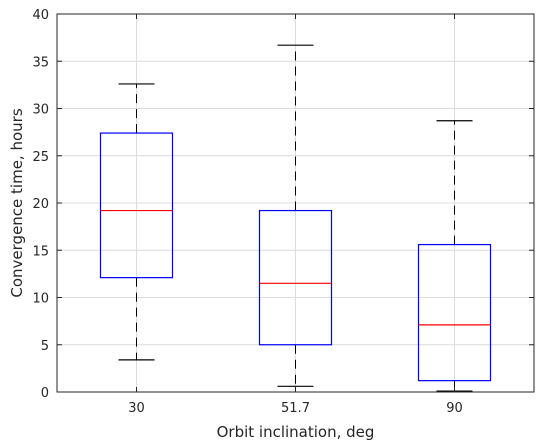 The height and width of the screenshot is (447, 550). What do you see at coordinates (40, 204) in the screenshot?
I see `y-tick-label: 20` at bounding box center [40, 204].